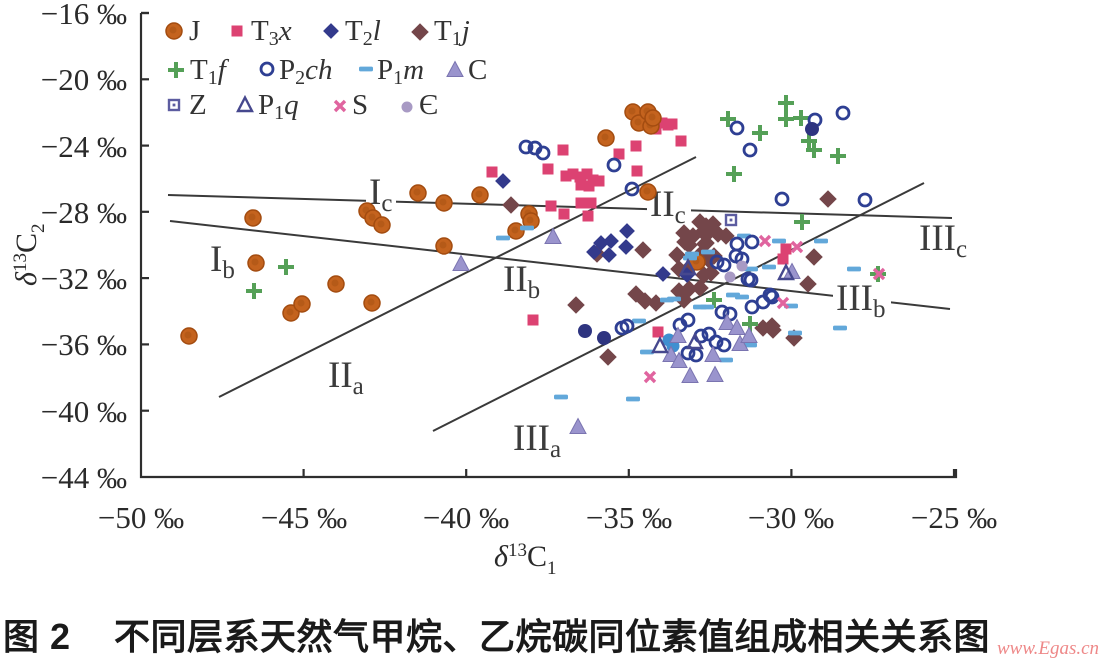 The image size is (1104, 665). I want to click on svg-text: www.Egas.cn, so click(1048, 648).